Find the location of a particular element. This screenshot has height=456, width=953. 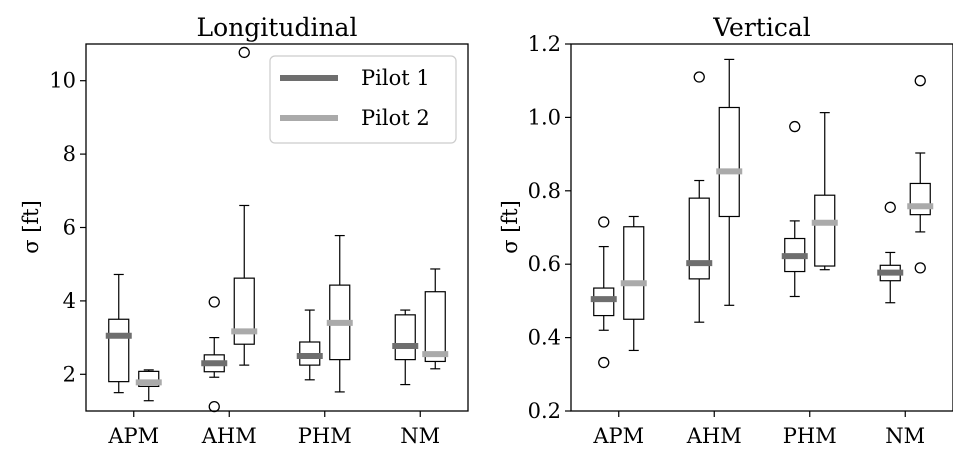

vertical-box-2-nm is located at coordinates (920, 174).